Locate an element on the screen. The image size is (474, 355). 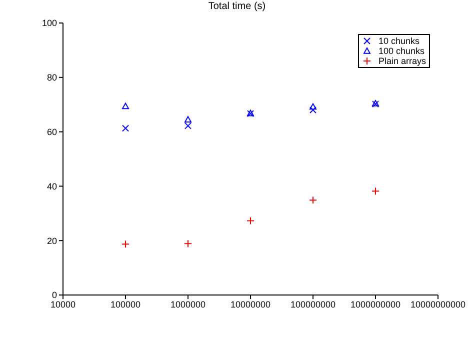
legend-label: Plain arrays is located at coordinates (402, 61).